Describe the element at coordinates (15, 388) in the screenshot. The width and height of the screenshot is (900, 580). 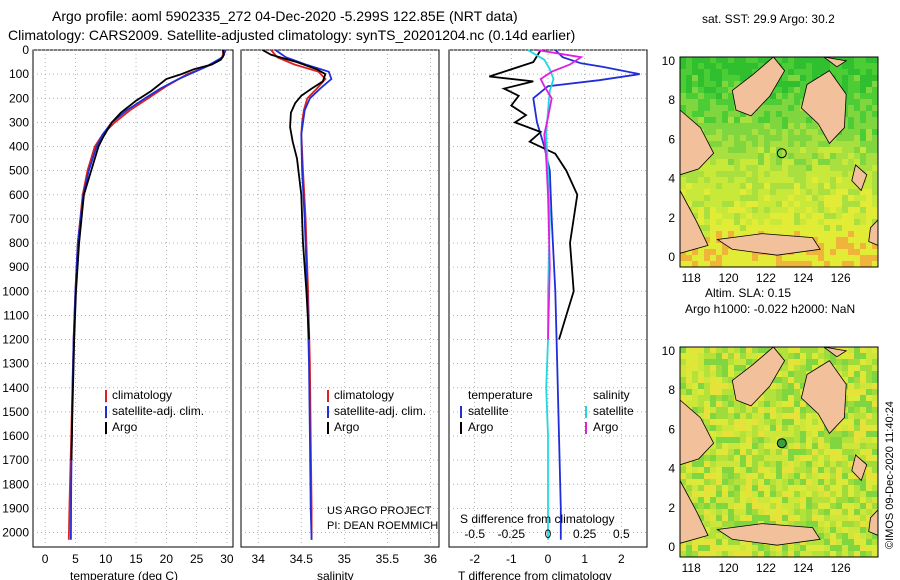
I see `y-tick-label: 1400` at that location.